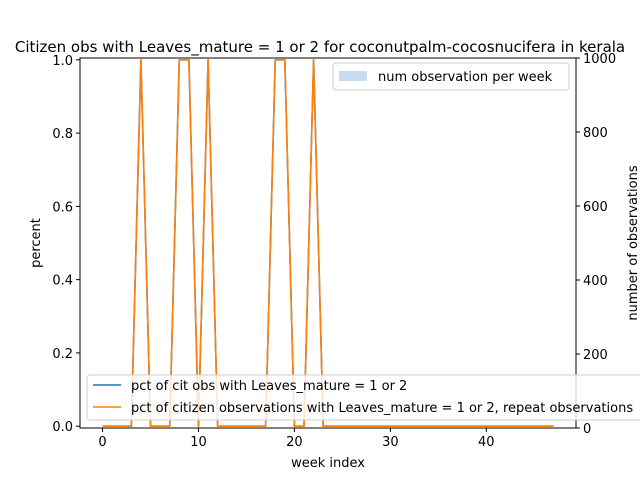  What do you see at coordinates (595, 207) in the screenshot?
I see `y-right-tick-label-3: 600` at bounding box center [595, 207].